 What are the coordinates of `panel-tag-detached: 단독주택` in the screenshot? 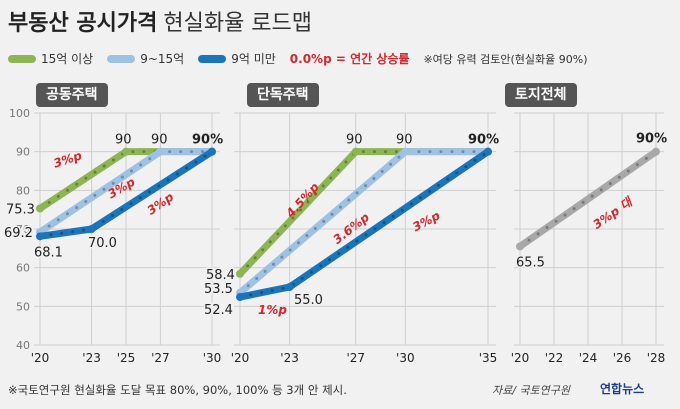 It's located at (283, 95).